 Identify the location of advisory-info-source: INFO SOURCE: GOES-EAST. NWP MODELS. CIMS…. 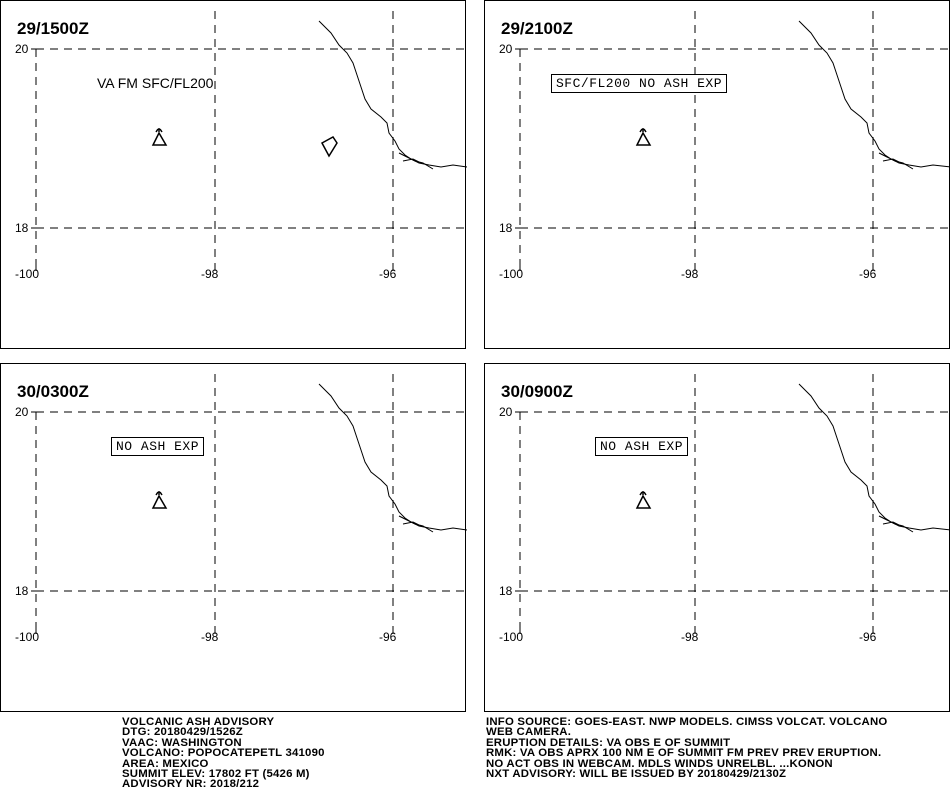
(687, 722).